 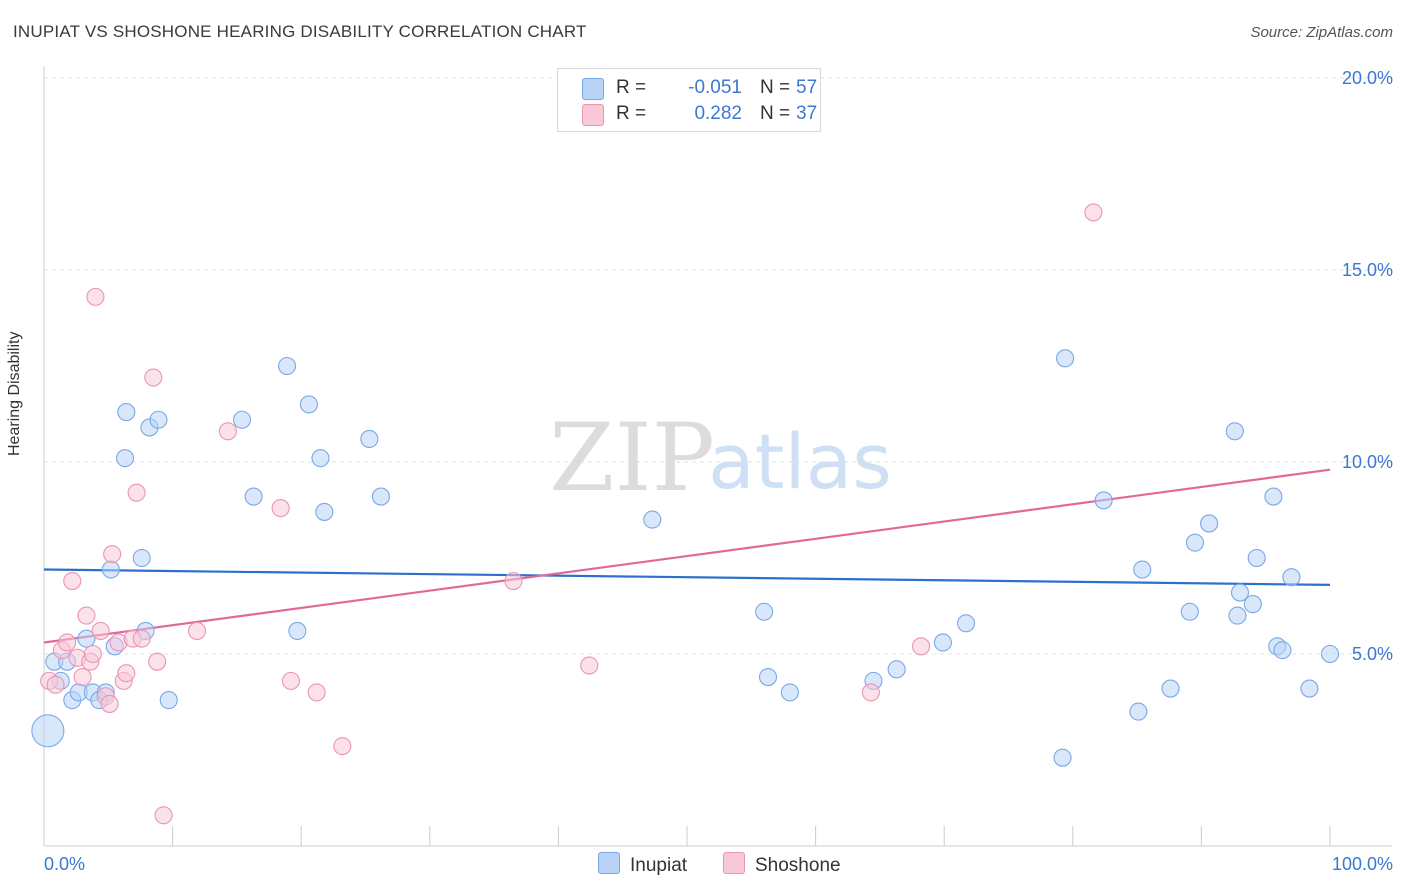 What do you see at coordinates (807, 87) in the screenshot?
I see `n-value: 57` at bounding box center [807, 87].